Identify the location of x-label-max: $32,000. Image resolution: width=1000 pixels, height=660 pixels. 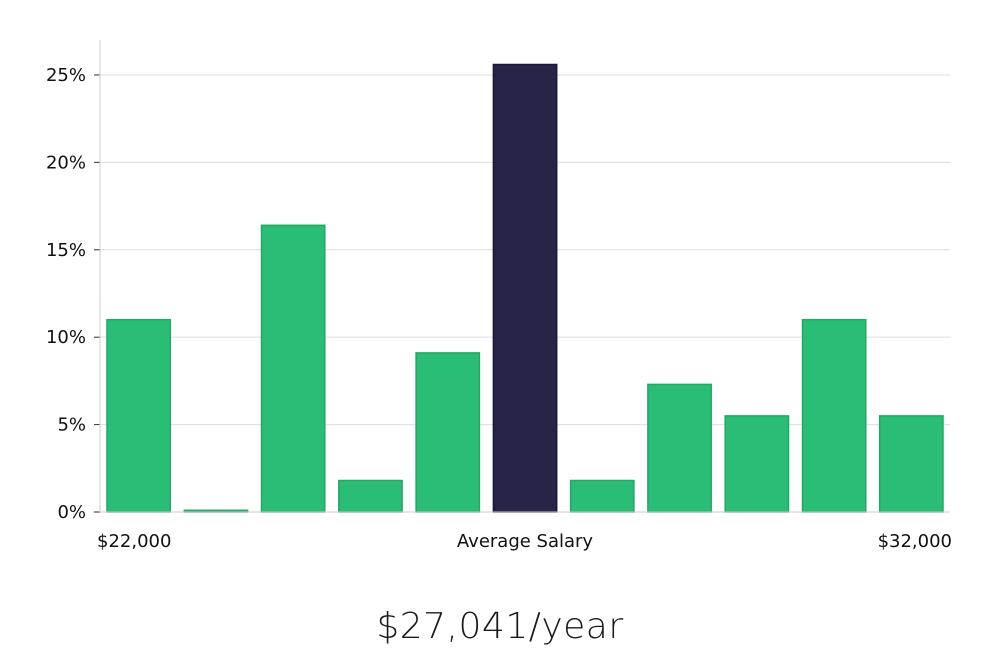
(915, 541).